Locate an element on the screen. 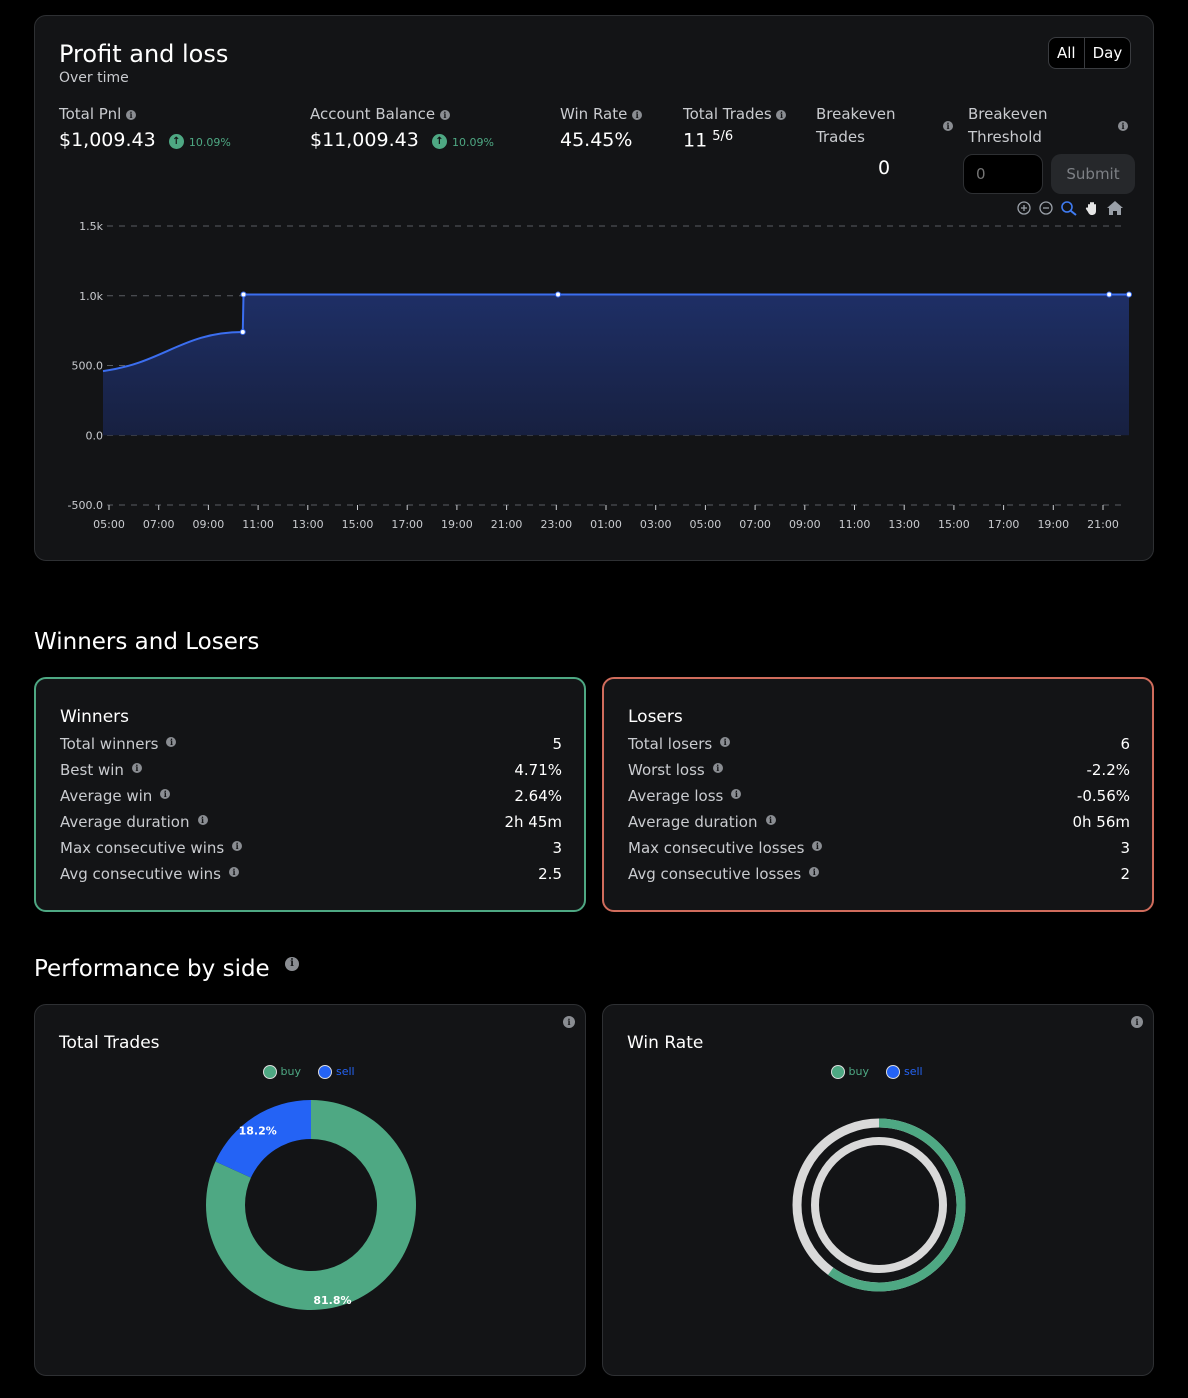 The image size is (1188, 1398). winners-row: Average win i 2.64% is located at coordinates (311, 796).